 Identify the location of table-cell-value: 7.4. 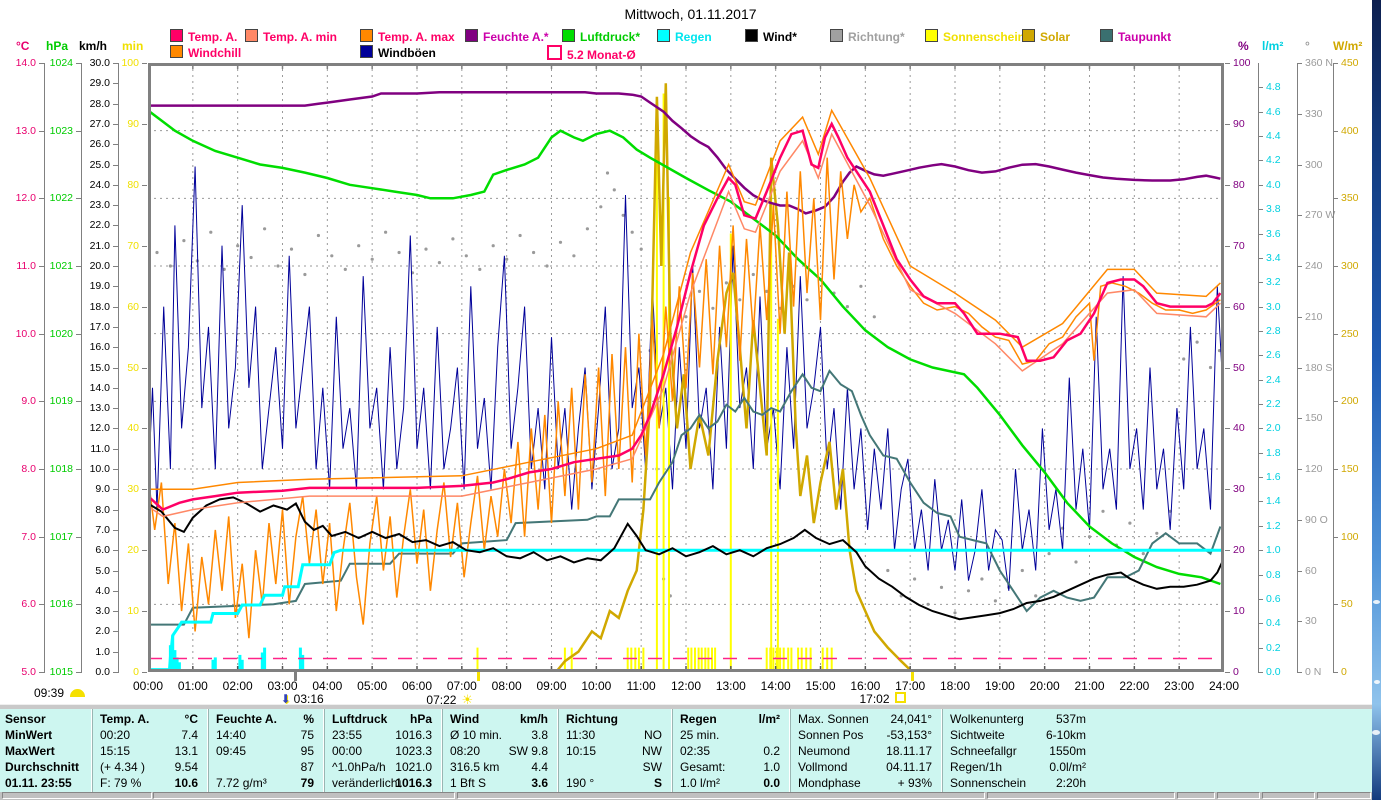
(189, 735).